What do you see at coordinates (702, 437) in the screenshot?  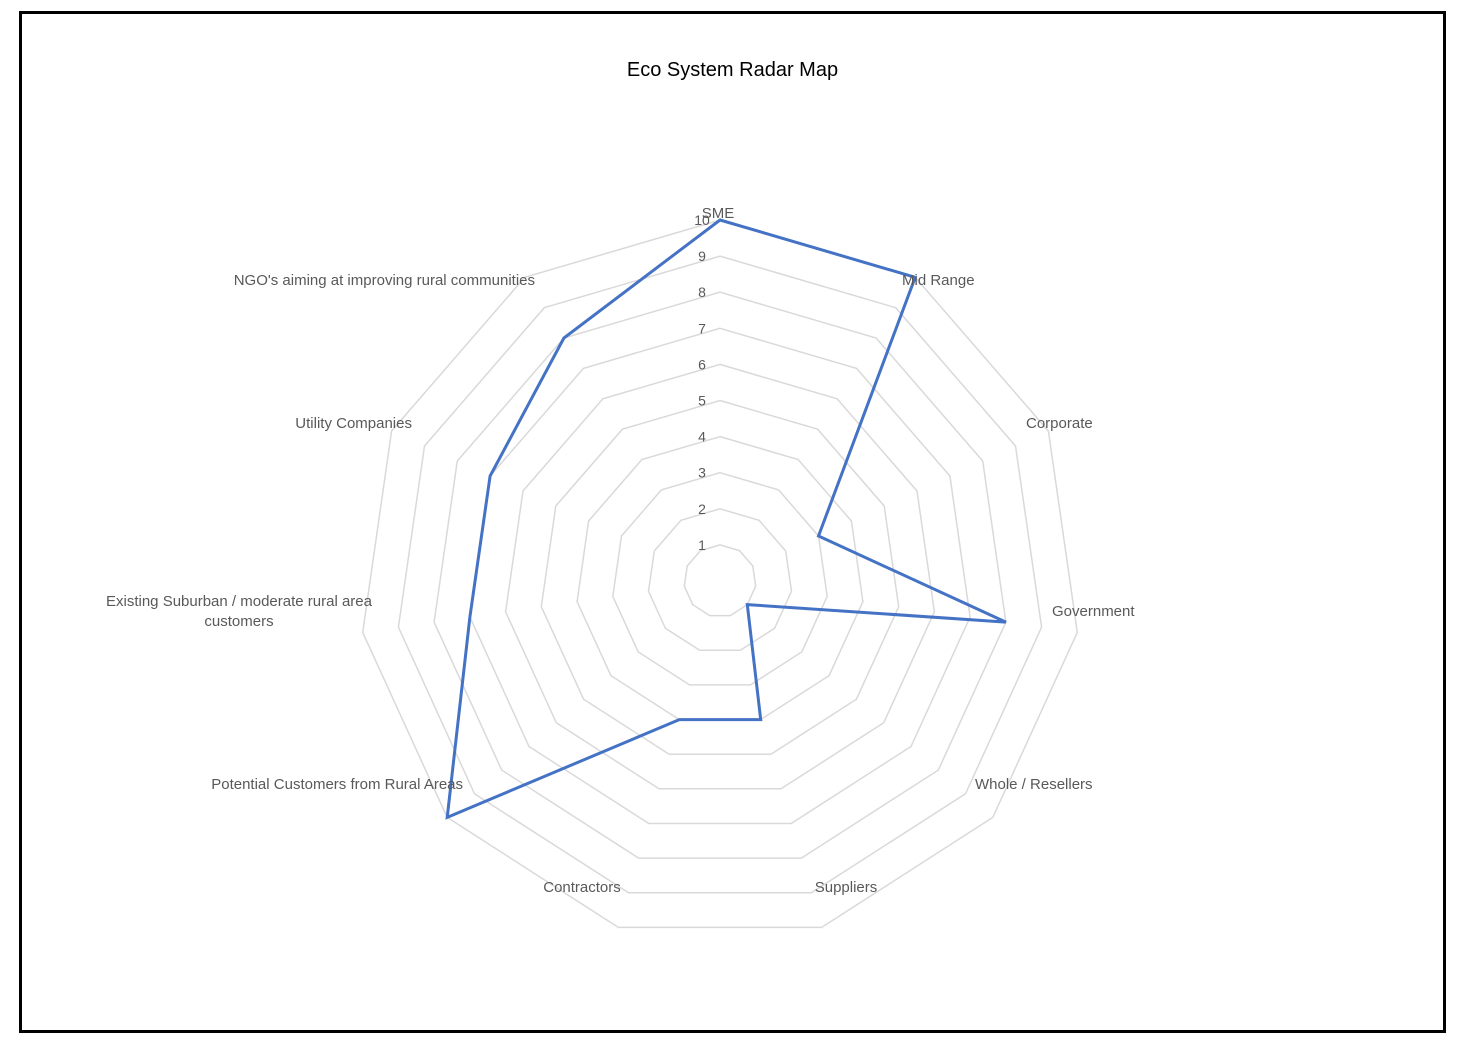 I see `tick-label-4: 4` at bounding box center [702, 437].